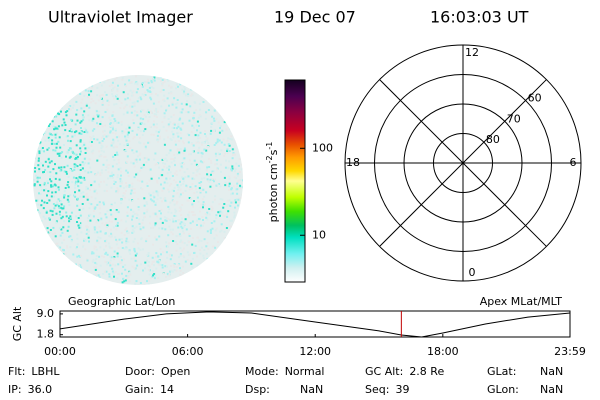 The height and width of the screenshot is (400, 600). I want to click on mlt-label: 0, so click(472, 272).